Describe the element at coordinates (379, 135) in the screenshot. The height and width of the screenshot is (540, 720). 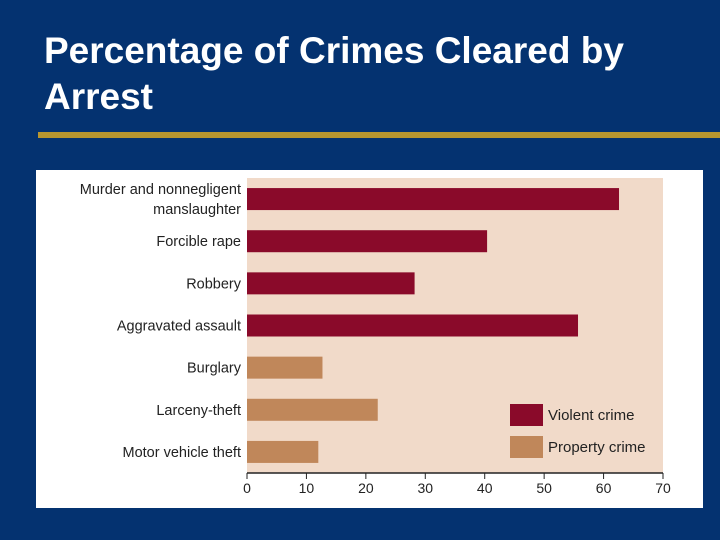
I see `title-underline` at that location.